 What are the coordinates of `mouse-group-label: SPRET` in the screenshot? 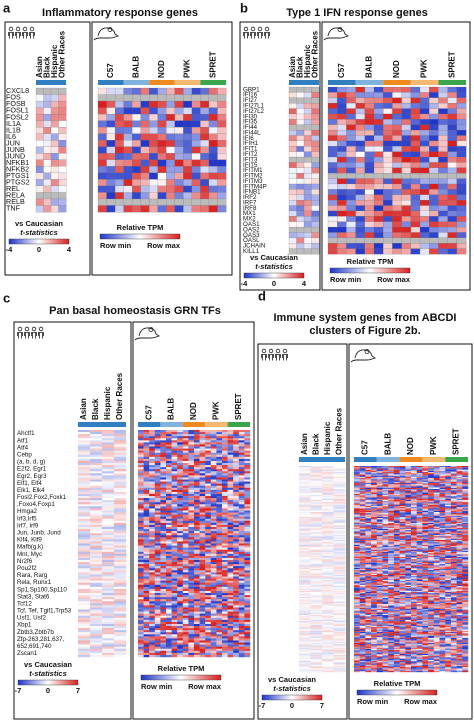 It's located at (451, 64).